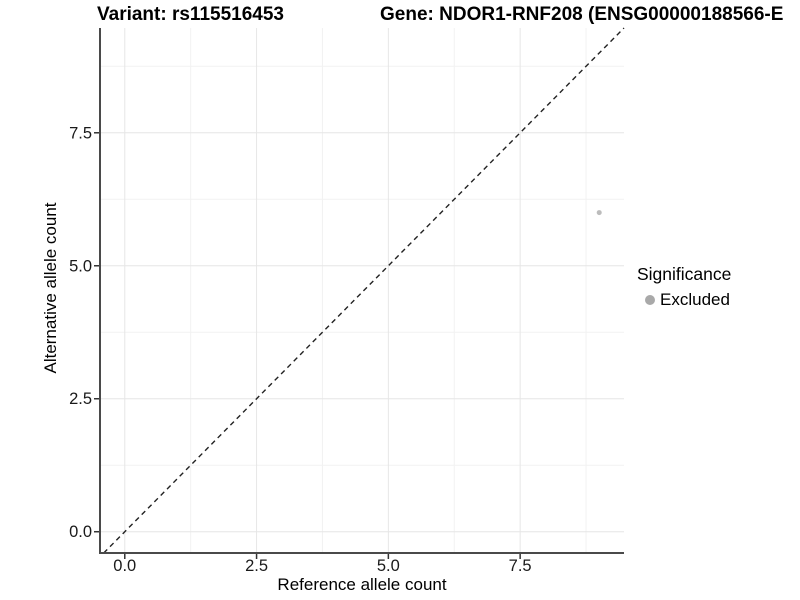  What do you see at coordinates (388, 566) in the screenshot?
I see `x-tick-label: 5.0` at bounding box center [388, 566].